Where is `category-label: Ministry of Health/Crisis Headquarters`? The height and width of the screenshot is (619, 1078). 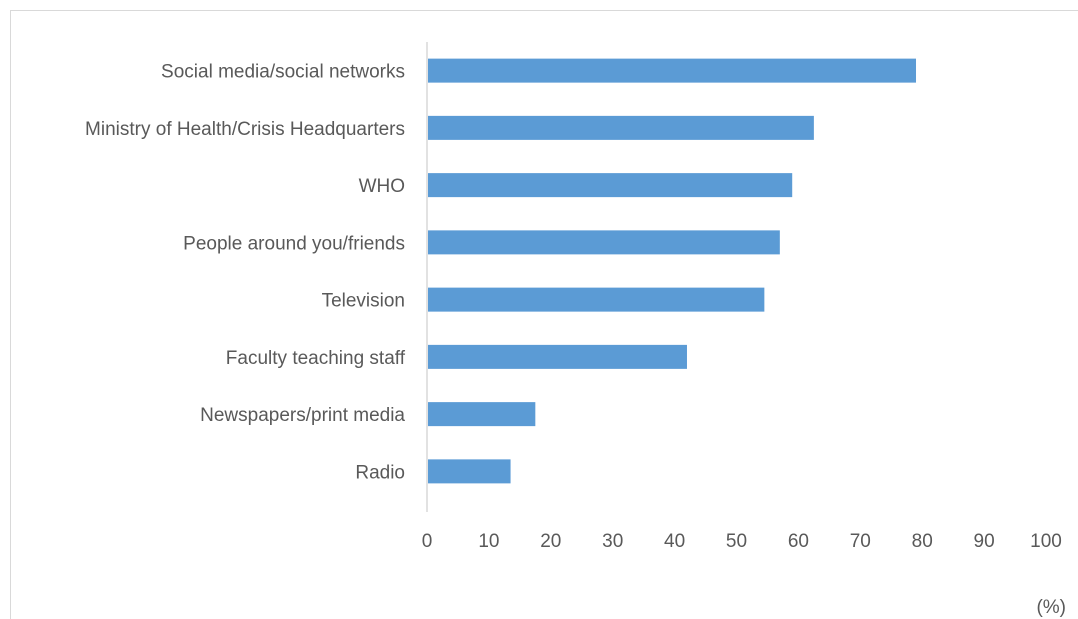 category-label: Ministry of Health/Crisis Headquarters is located at coordinates (245, 129).